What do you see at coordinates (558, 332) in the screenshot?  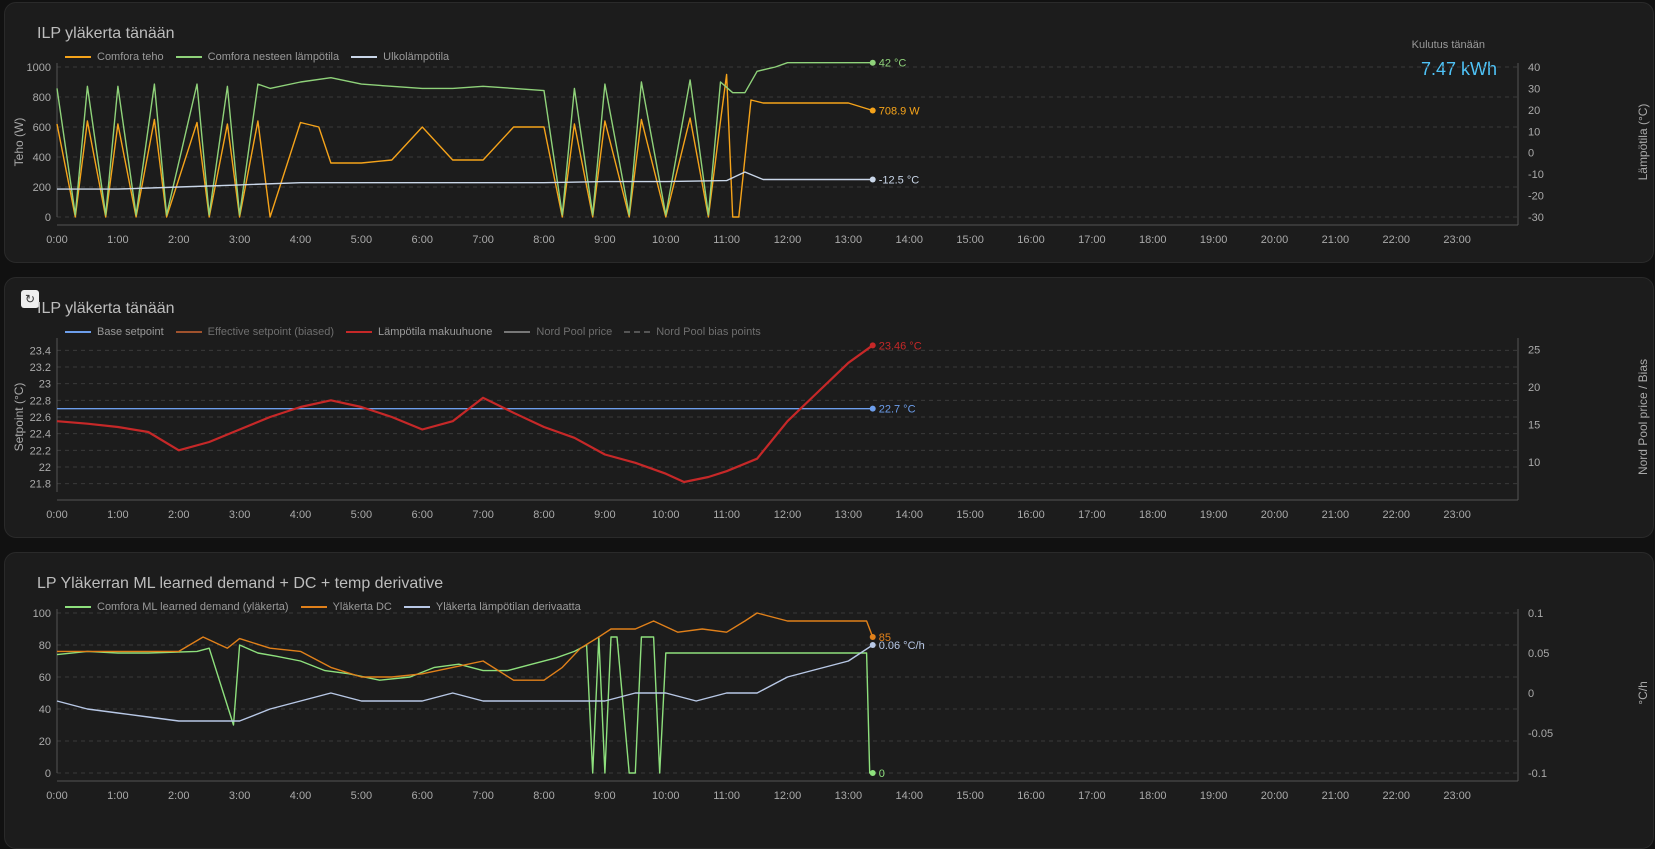 I see `legend-item-nordpool-price: Nord Pool price` at bounding box center [558, 332].